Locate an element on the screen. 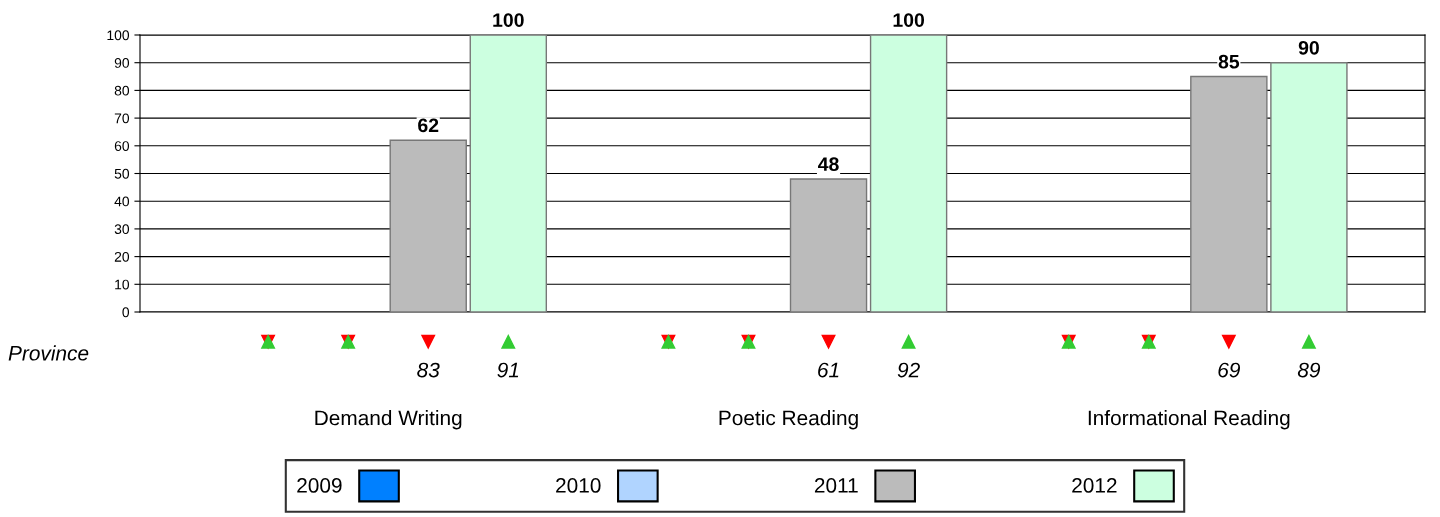 This screenshot has width=1440, height=517. y-tick-label: 80 is located at coordinates (122, 90).